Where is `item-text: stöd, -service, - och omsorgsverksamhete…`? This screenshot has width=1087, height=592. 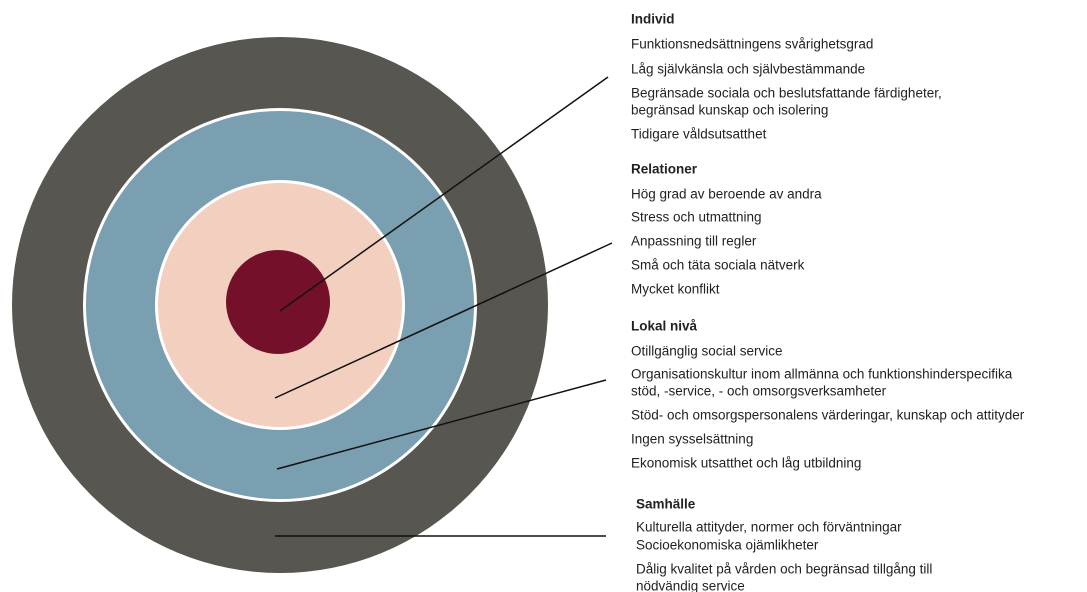
item-text: stöd, -service, - och omsorgsverksamhete… is located at coordinates (759, 391).